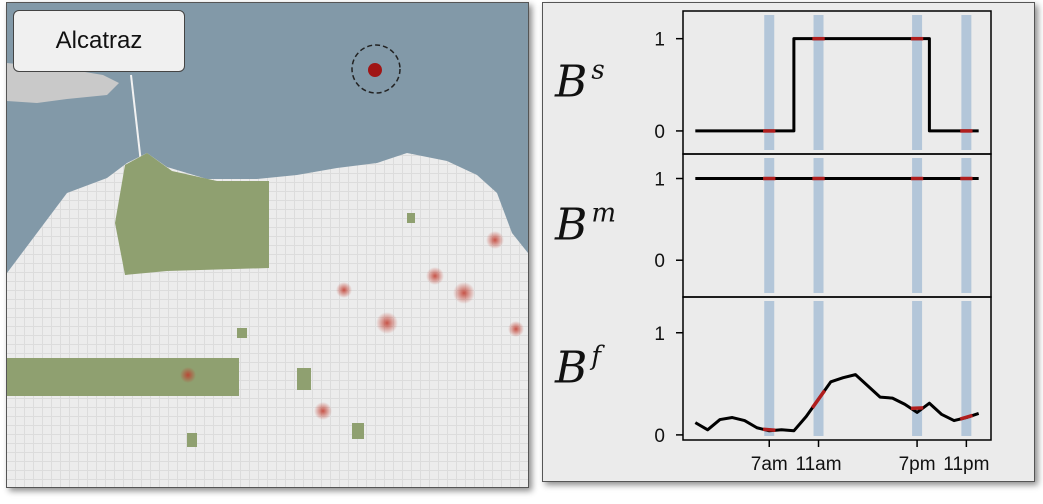 The image size is (1043, 504). What do you see at coordinates (818, 399) in the screenshot?
I see `highlight-segment-11am` at bounding box center [818, 399].